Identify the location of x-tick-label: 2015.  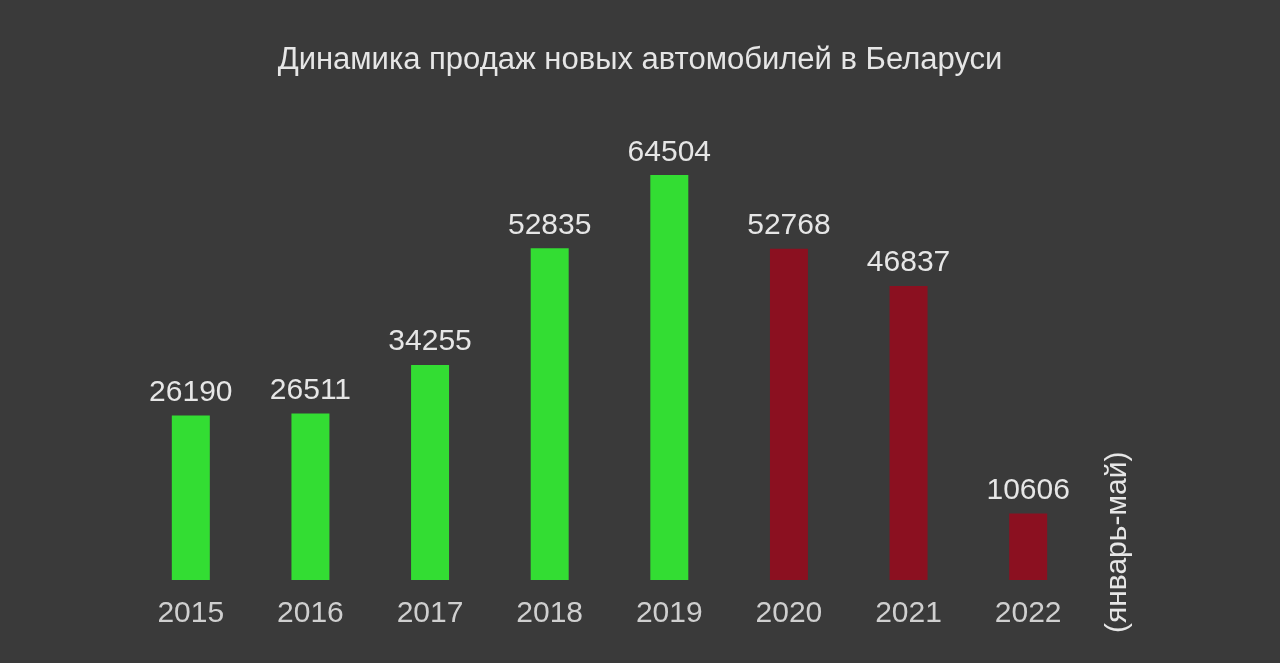
(191, 611).